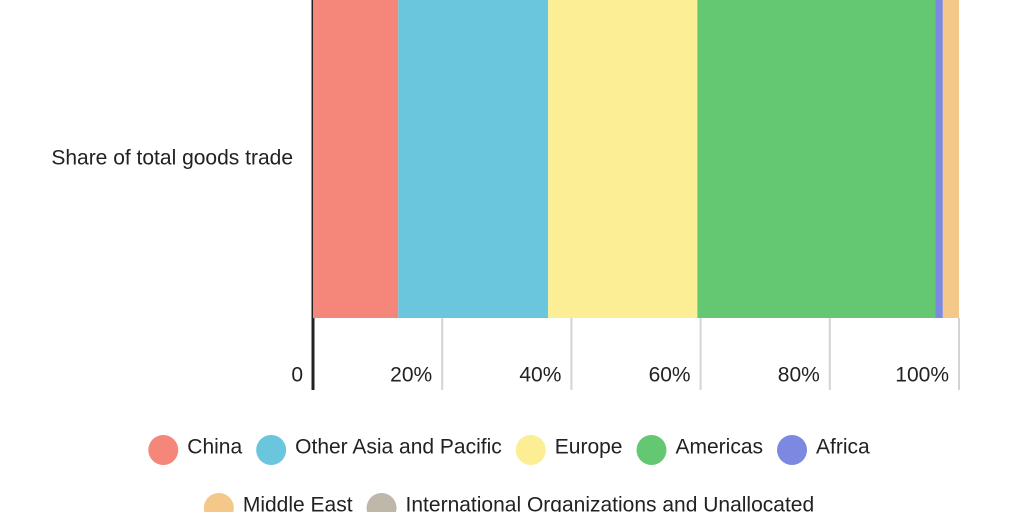 This screenshot has height=512, width=1024. What do you see at coordinates (172, 158) in the screenshot?
I see `y-tick-label: Share of total goods trade` at bounding box center [172, 158].